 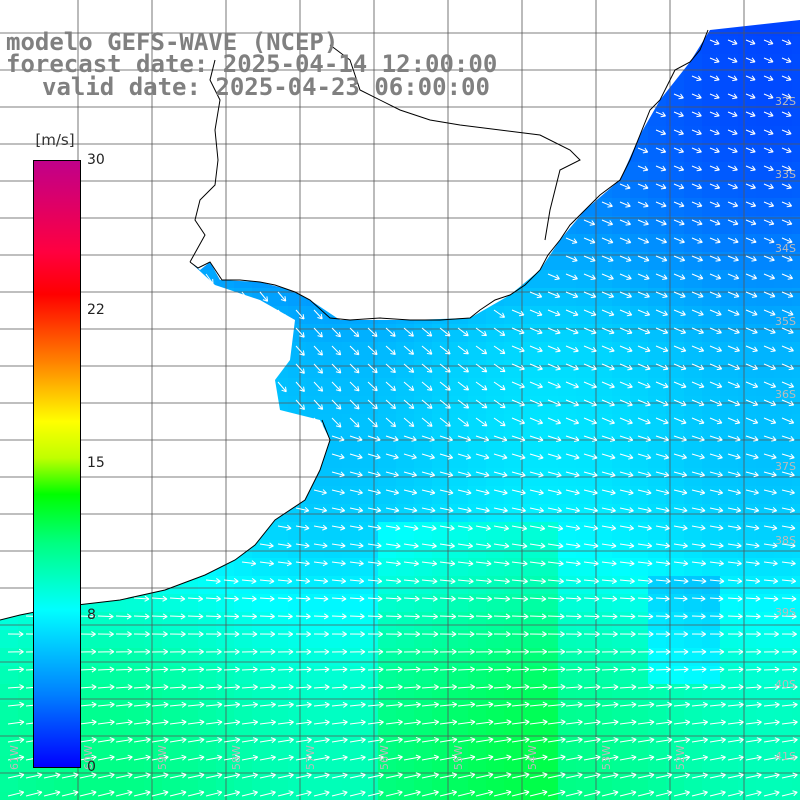 I want to click on lon-label: 53W, so click(x=606, y=757).